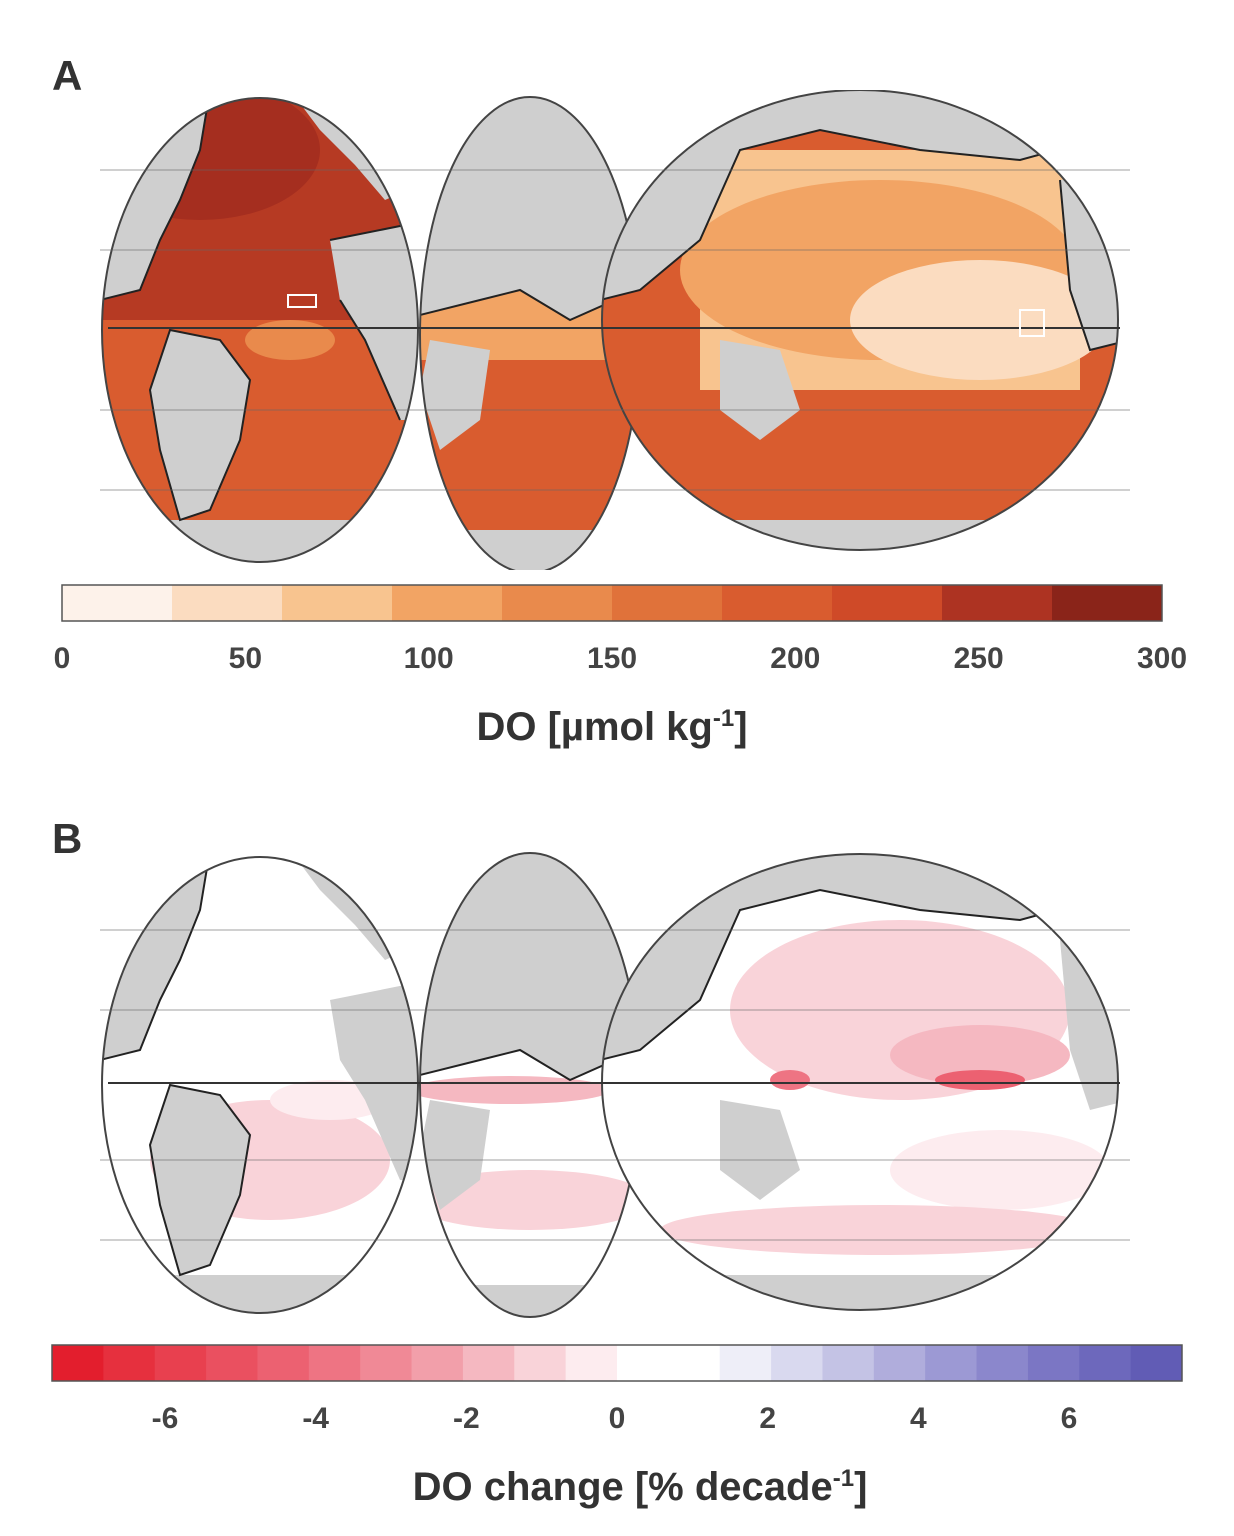 This screenshot has width=1234, height=1536. I want to click on colorbar-a-tick-label: 250, so click(979, 658).